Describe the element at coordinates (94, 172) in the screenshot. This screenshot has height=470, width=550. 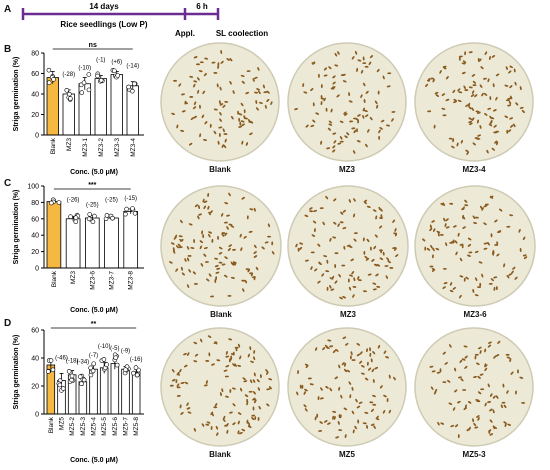
I see `x-axis-label: Conc. (5.0 μM)` at that location.